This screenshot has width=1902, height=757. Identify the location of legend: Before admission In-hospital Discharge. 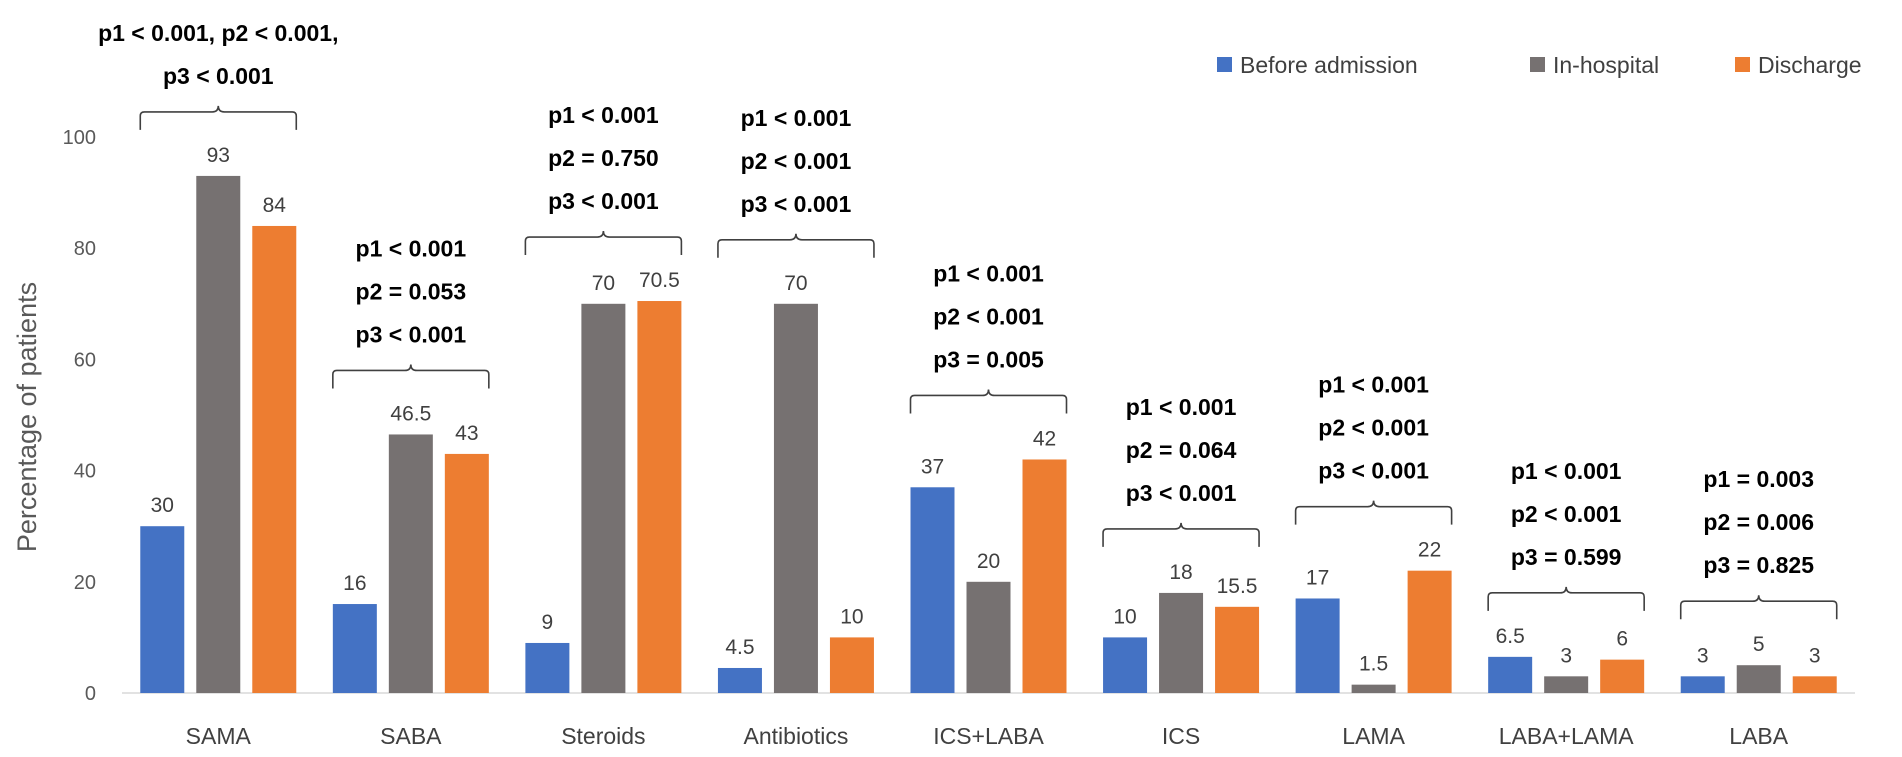
(1539, 65).